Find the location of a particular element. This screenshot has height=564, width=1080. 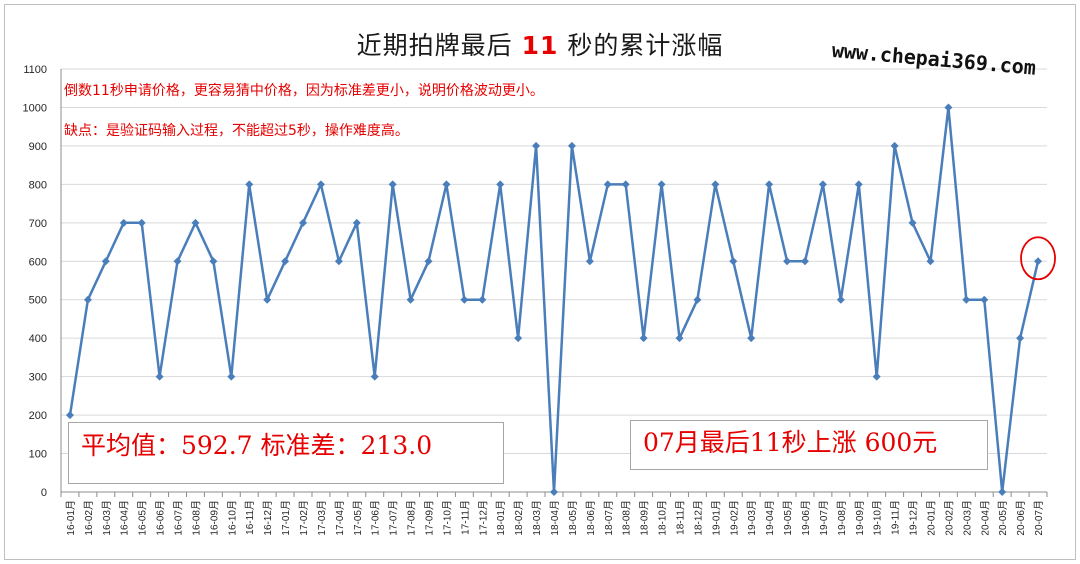

x-tick-label: 18-02月 is located at coordinates (519, 518).